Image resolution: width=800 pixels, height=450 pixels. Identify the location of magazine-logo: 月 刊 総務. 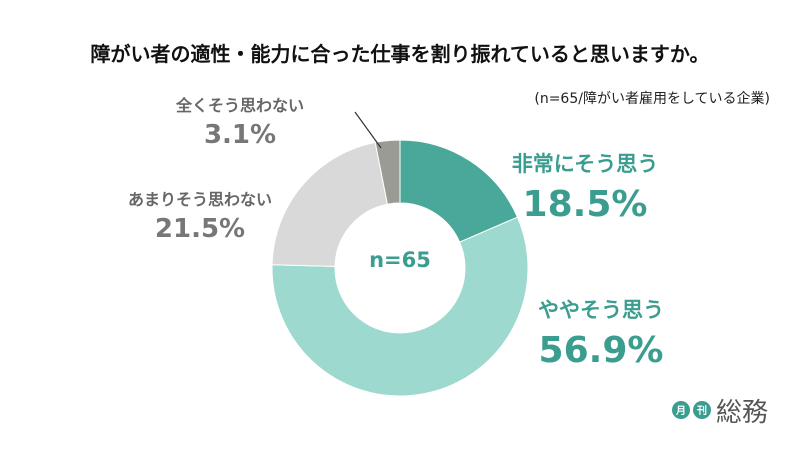
(720, 413).